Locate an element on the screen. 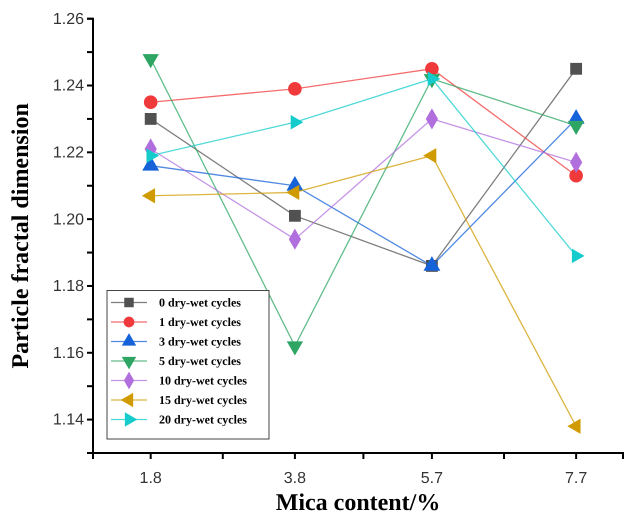 The height and width of the screenshot is (518, 624). x-tick-label: 7.7 is located at coordinates (576, 478).